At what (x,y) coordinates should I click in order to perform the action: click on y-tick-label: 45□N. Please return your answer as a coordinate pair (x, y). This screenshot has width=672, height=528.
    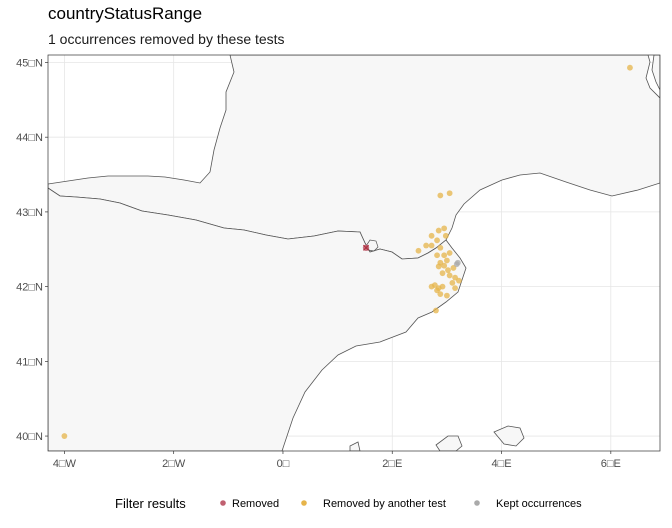
    Looking at the image, I should click on (29, 63).